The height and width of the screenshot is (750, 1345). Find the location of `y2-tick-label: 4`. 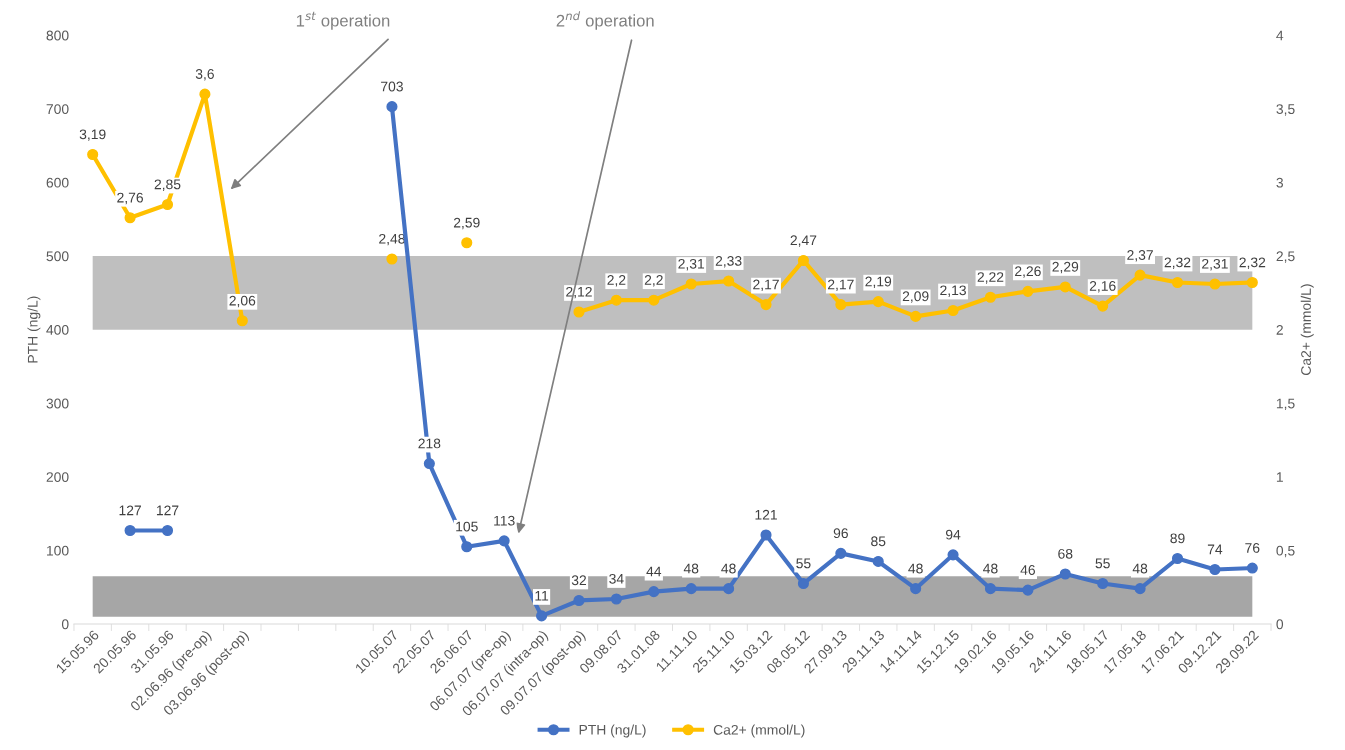

y2-tick-label: 4 is located at coordinates (1280, 35).